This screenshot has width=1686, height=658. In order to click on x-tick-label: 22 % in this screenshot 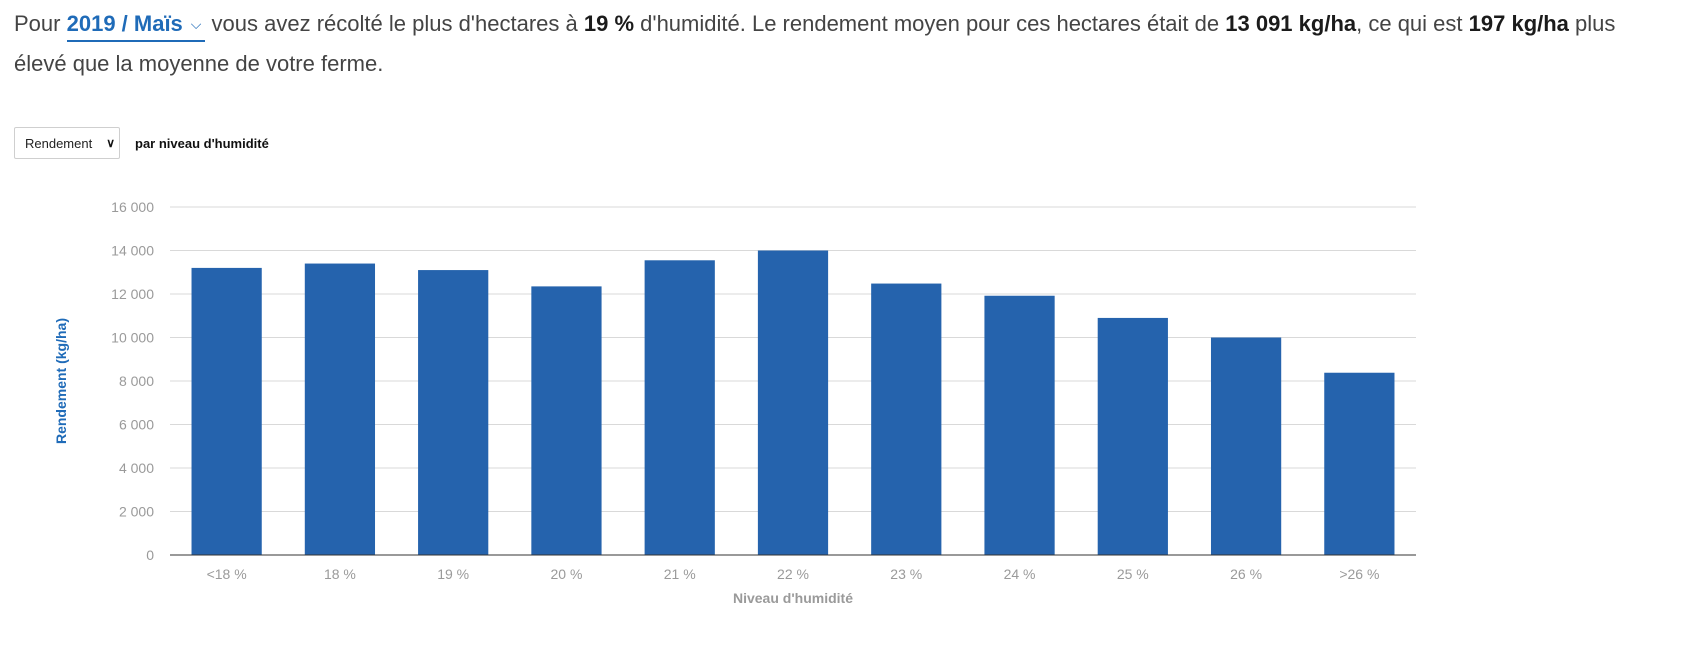, I will do `click(793, 574)`.